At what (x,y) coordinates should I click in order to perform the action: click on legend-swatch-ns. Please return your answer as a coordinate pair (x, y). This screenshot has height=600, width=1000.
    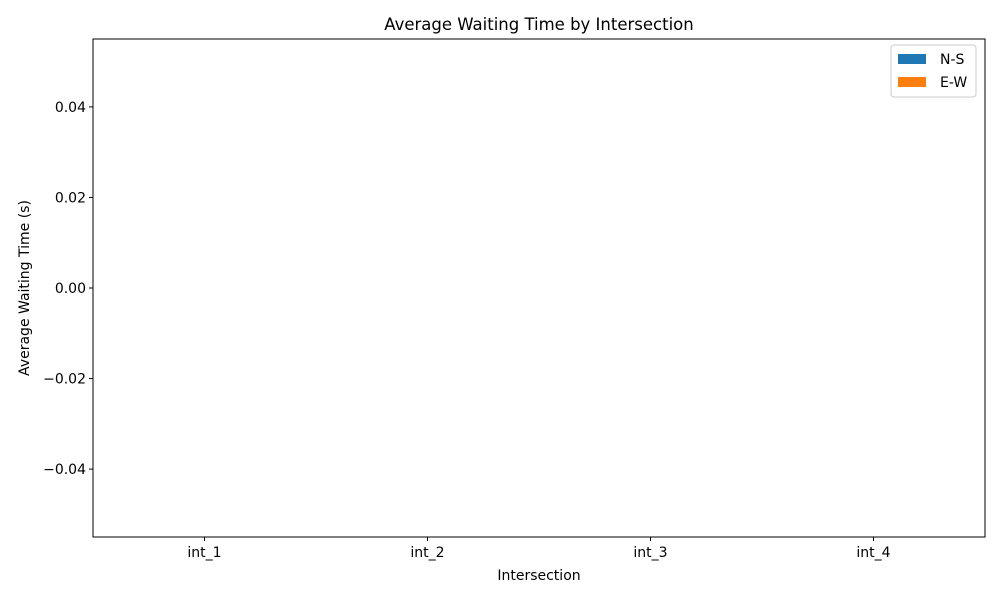
    Looking at the image, I should click on (912, 59).